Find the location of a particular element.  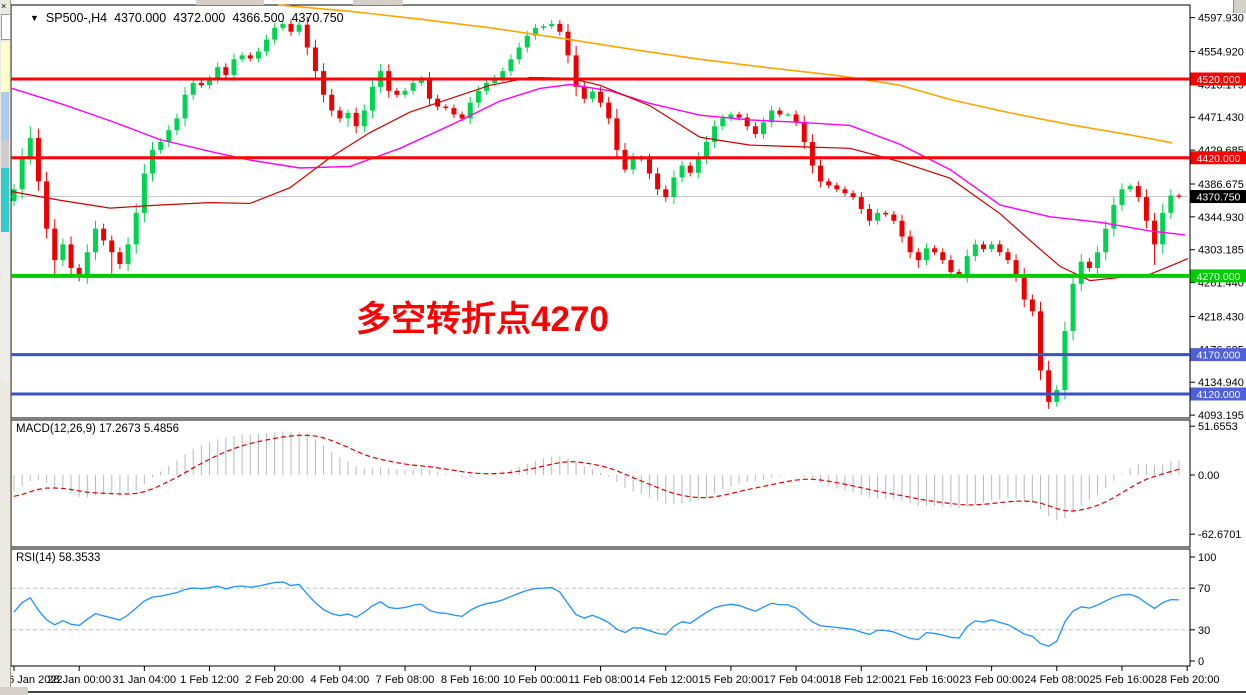

price-badge-text: 4520.000 is located at coordinates (1219, 80).